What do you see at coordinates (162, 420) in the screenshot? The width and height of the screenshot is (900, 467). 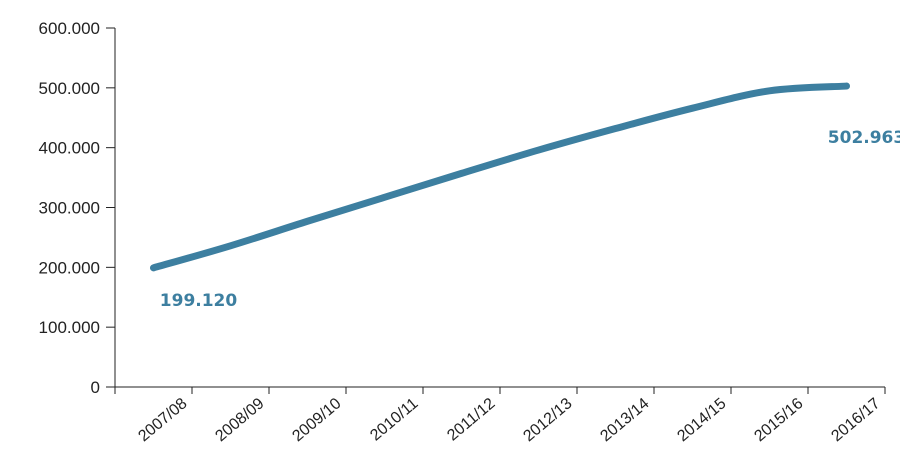 I see `x-tick-label: 2007/08` at bounding box center [162, 420].